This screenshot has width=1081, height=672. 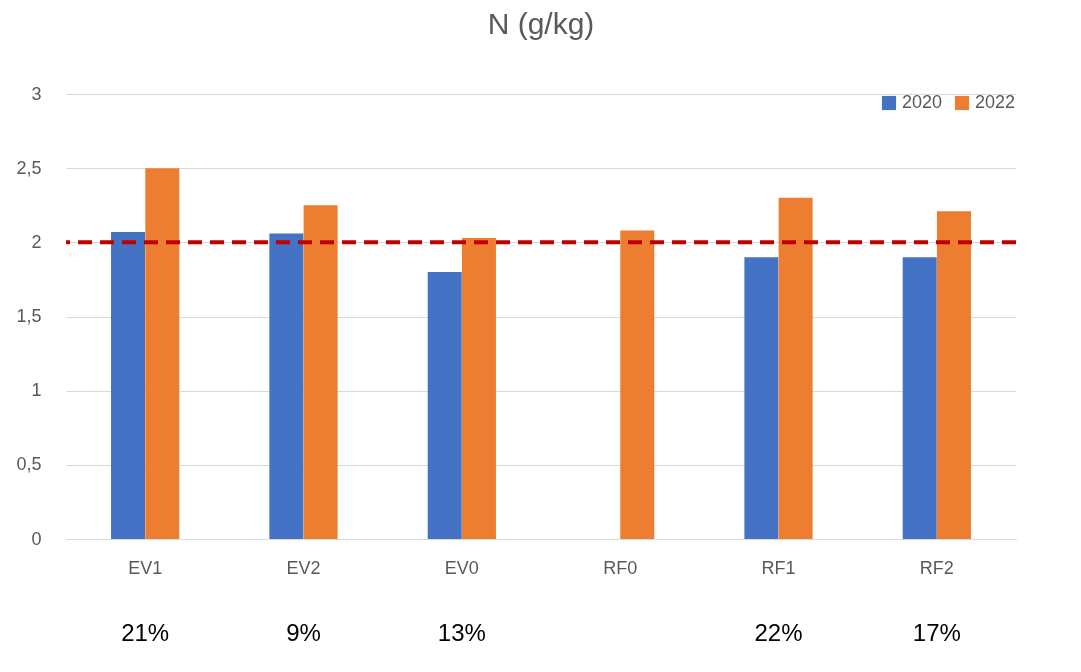 What do you see at coordinates (620, 567) in the screenshot?
I see `x-tick-label: RF0` at bounding box center [620, 567].